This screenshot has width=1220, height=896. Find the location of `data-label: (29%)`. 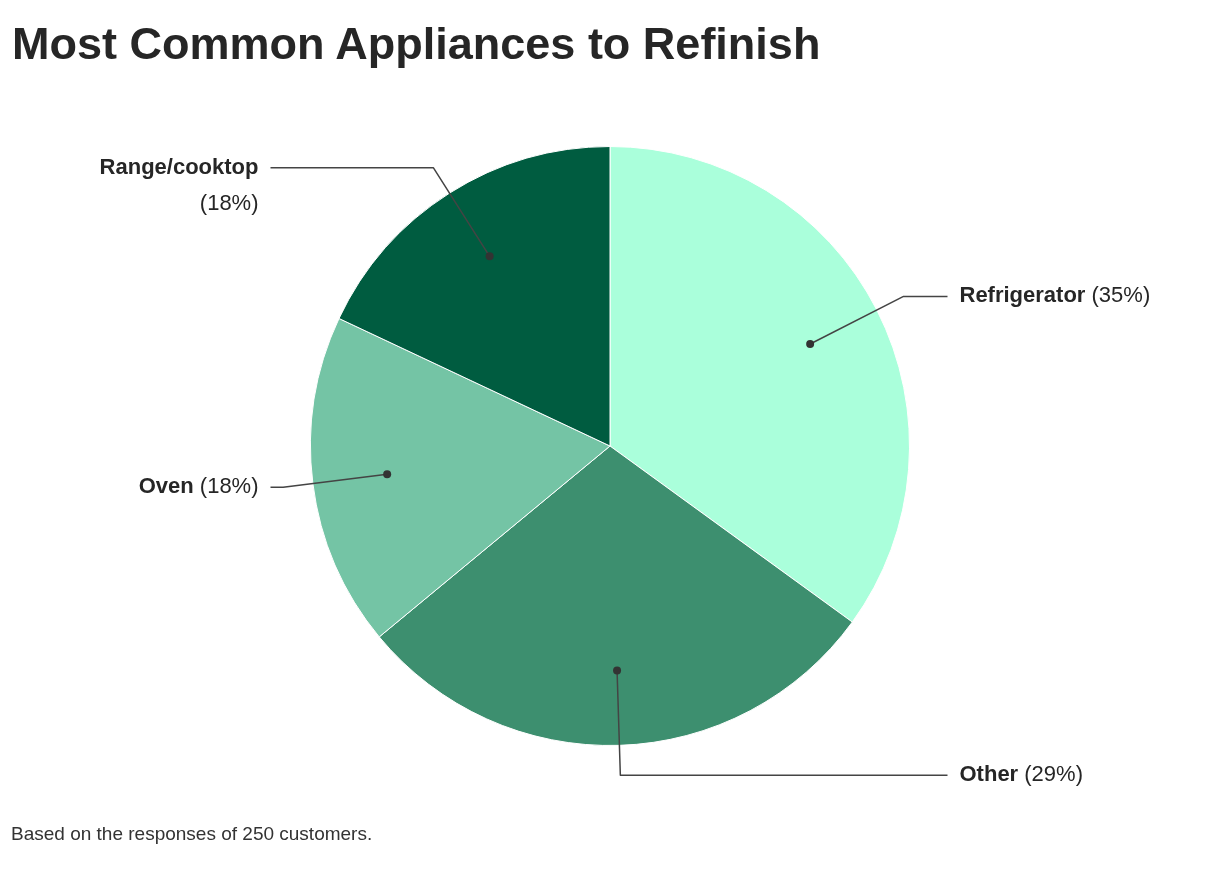

data-label: (29%) is located at coordinates (1053, 774).